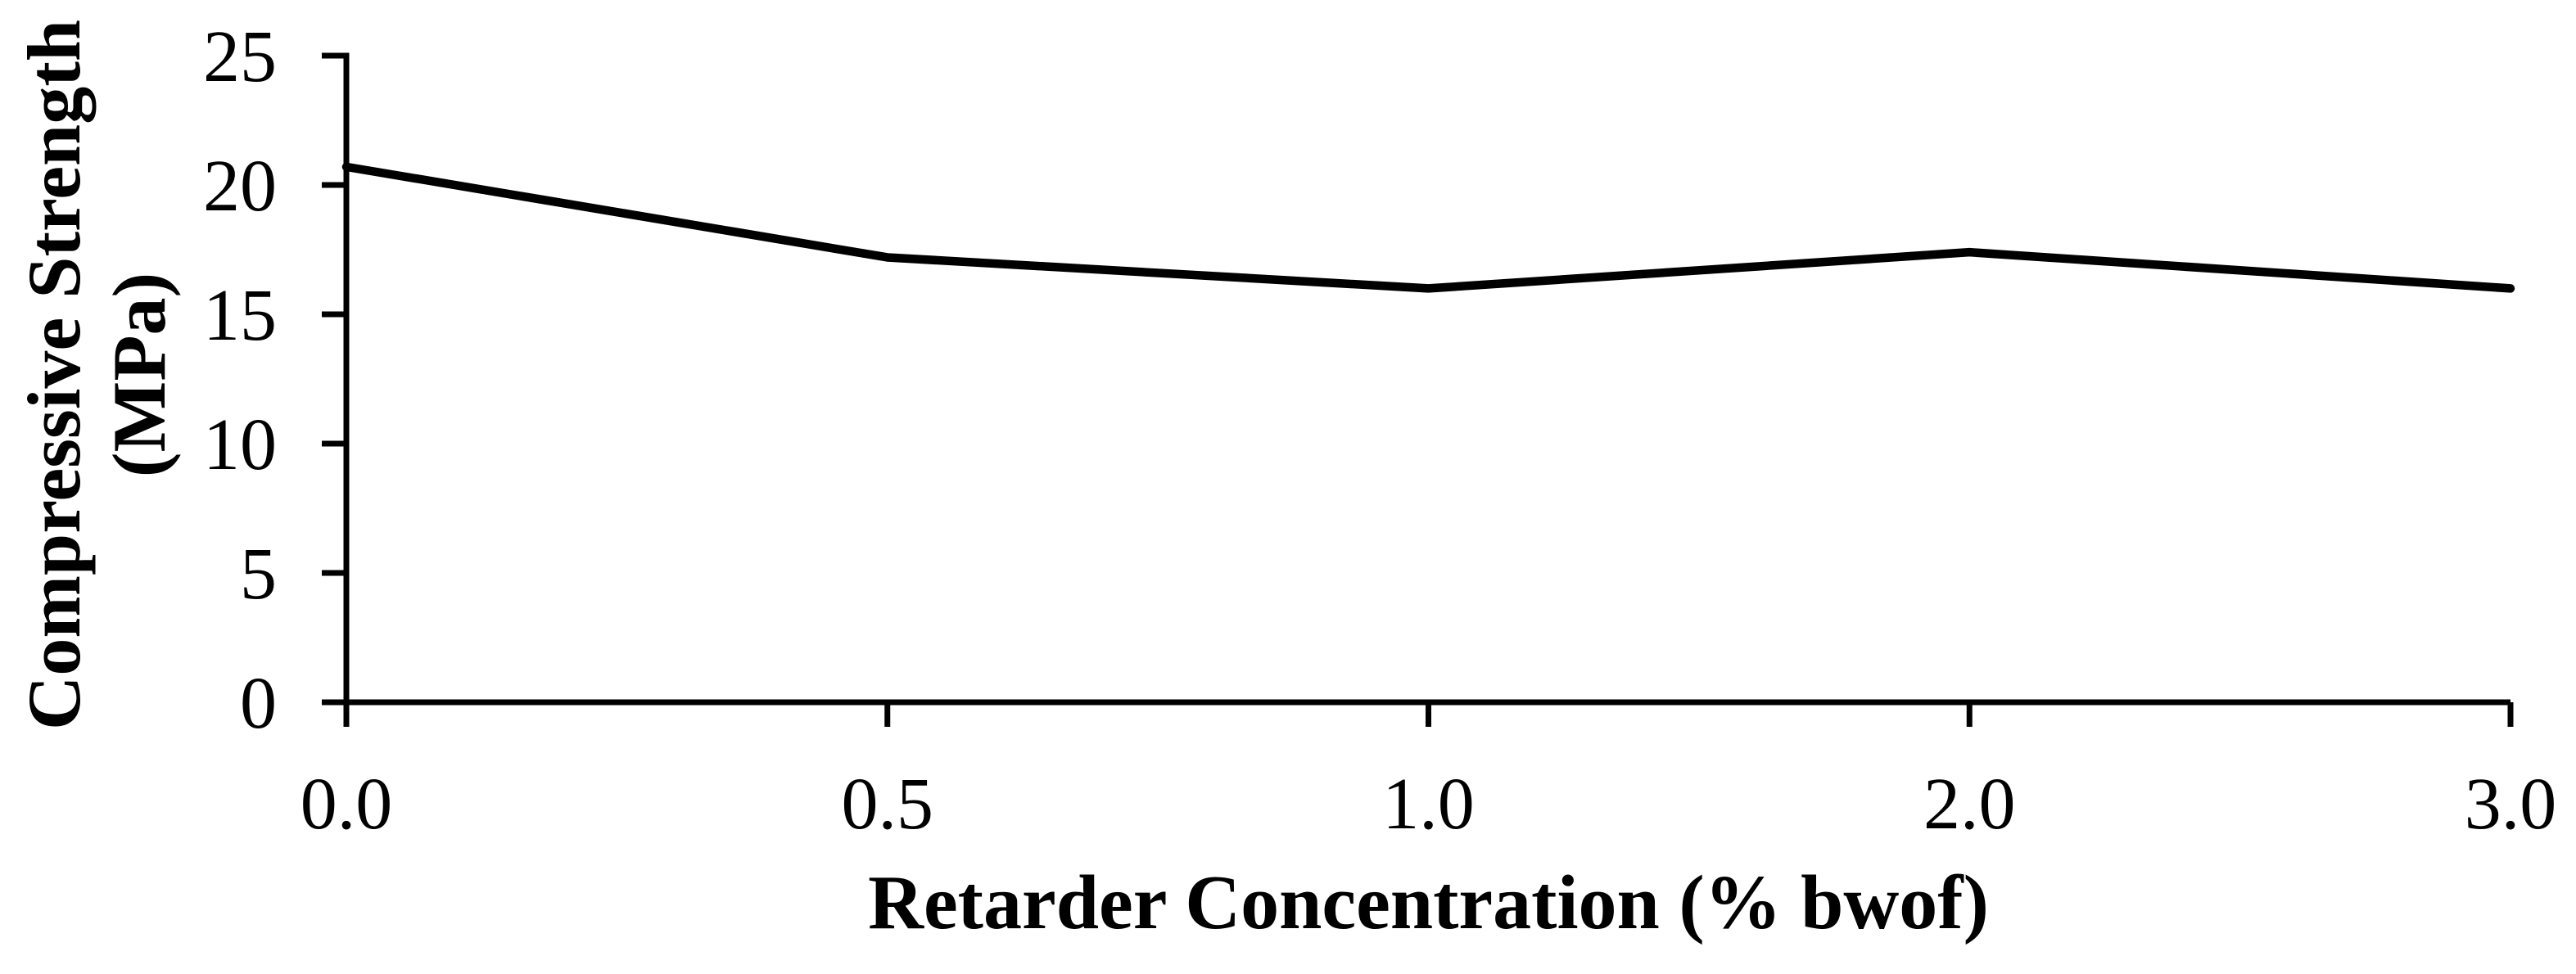 This screenshot has width=2576, height=974. I want to click on x-axis: 0.0 0.5 1.0 2.0 3.0, so click(1429, 772).